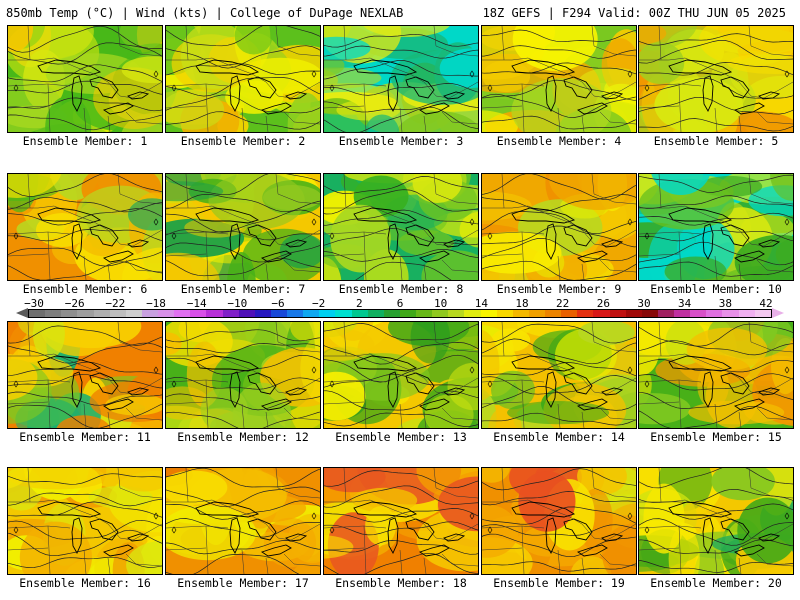 The image size is (800, 600). What do you see at coordinates (559, 583) in the screenshot?
I see `ensemble-member-label: Ensemble Member: 19` at bounding box center [559, 583].